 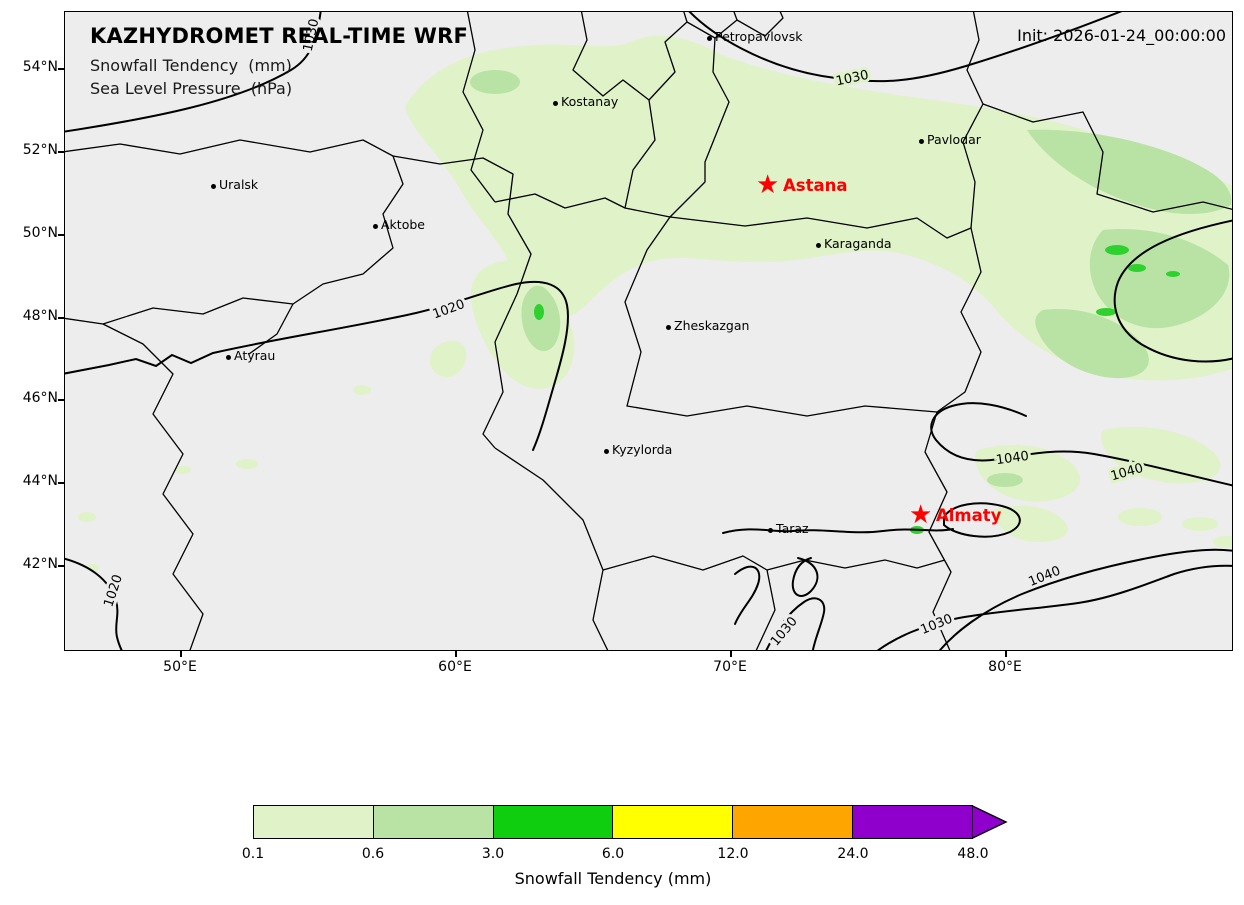 I want to click on city-label: Taraz, so click(x=792, y=528).